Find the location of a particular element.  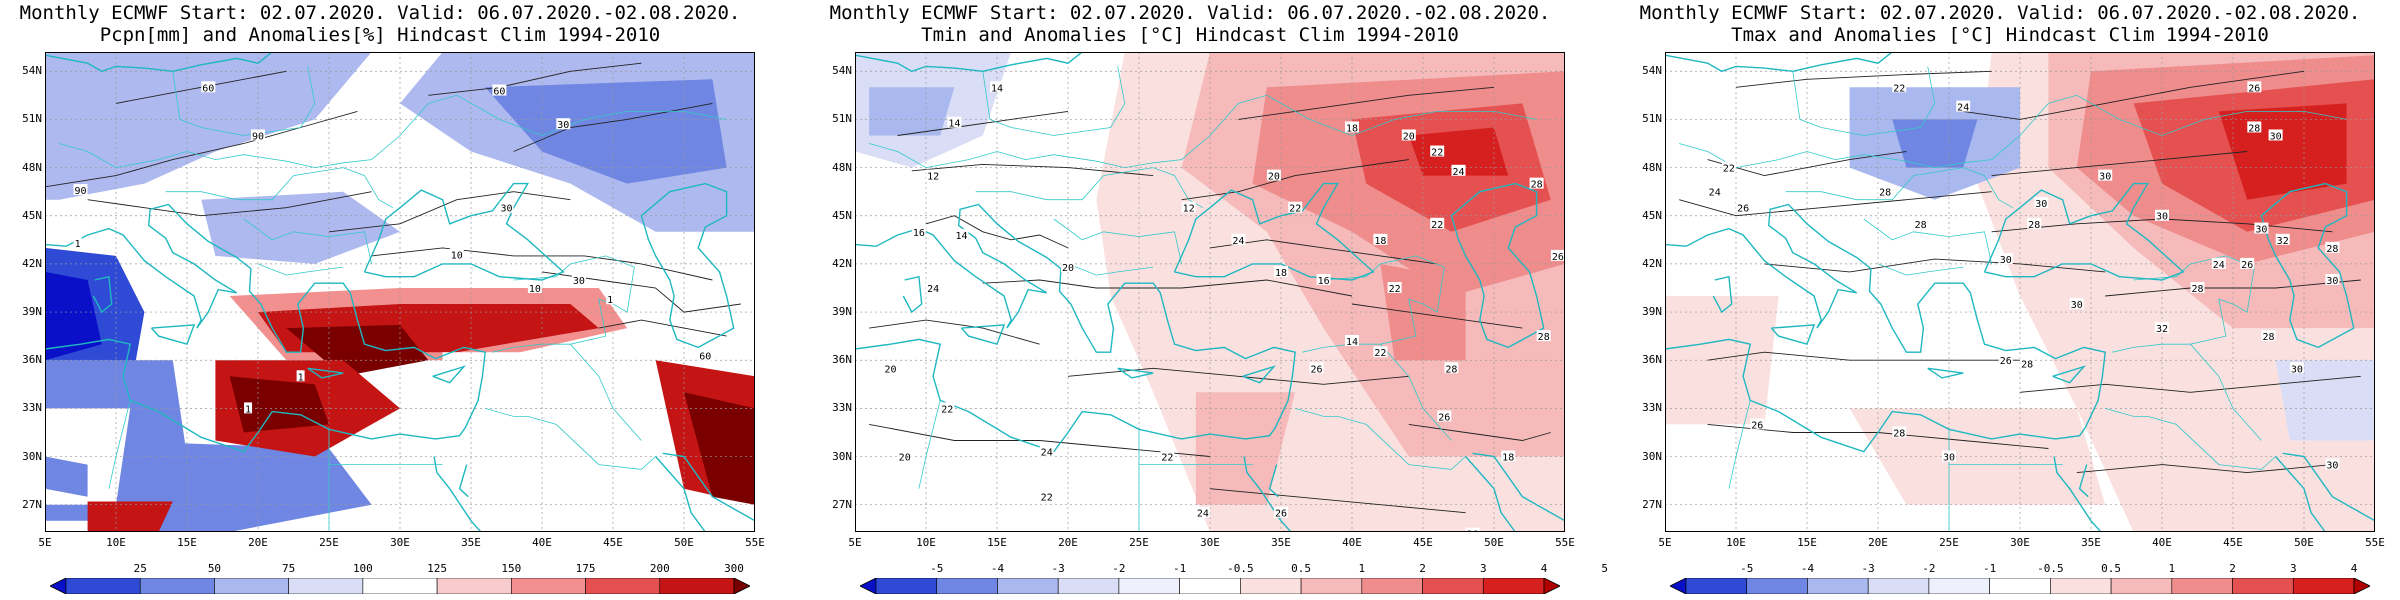

contour-label: 22 is located at coordinates (1899, 87).